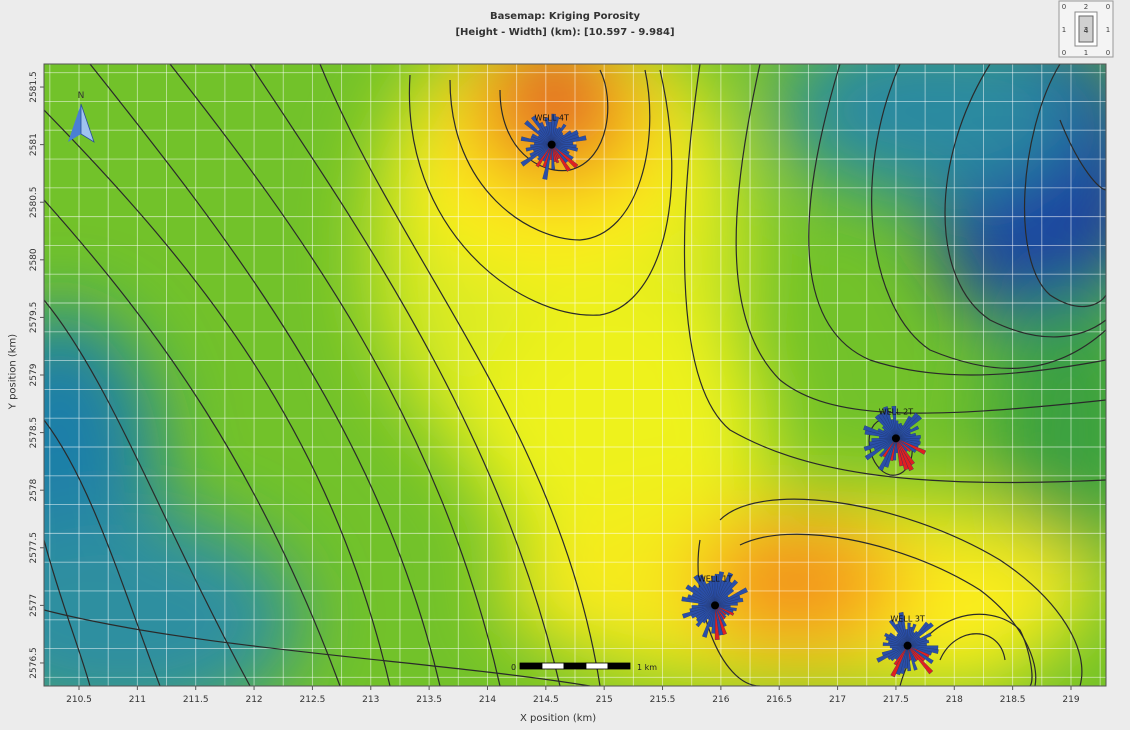 The height and width of the screenshot is (730, 1130). I want to click on y-tick-label: 2579, so click(34, 374).